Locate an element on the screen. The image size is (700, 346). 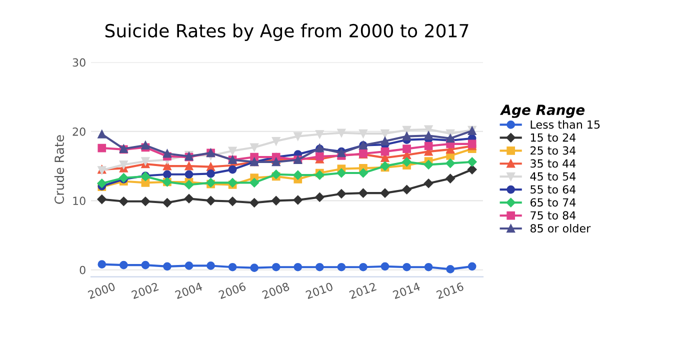
legend-label: 25 to 34 is located at coordinates (553, 150).